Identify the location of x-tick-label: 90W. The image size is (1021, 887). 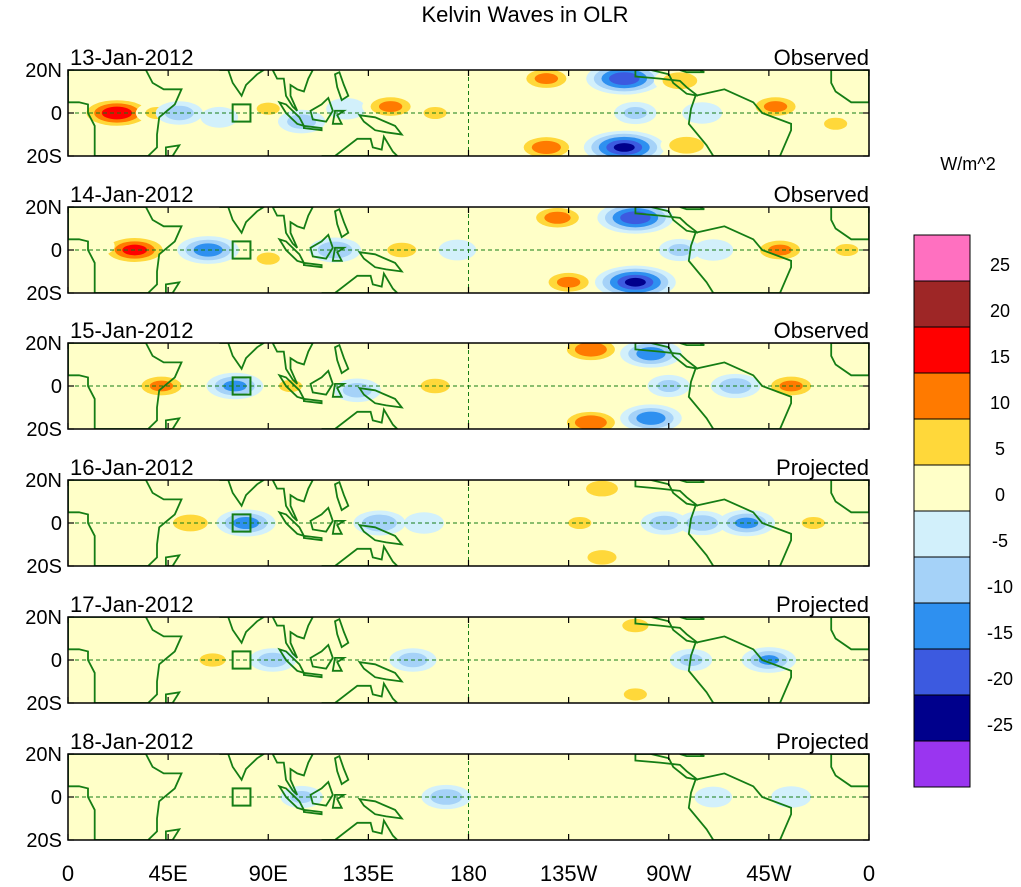
(668, 873).